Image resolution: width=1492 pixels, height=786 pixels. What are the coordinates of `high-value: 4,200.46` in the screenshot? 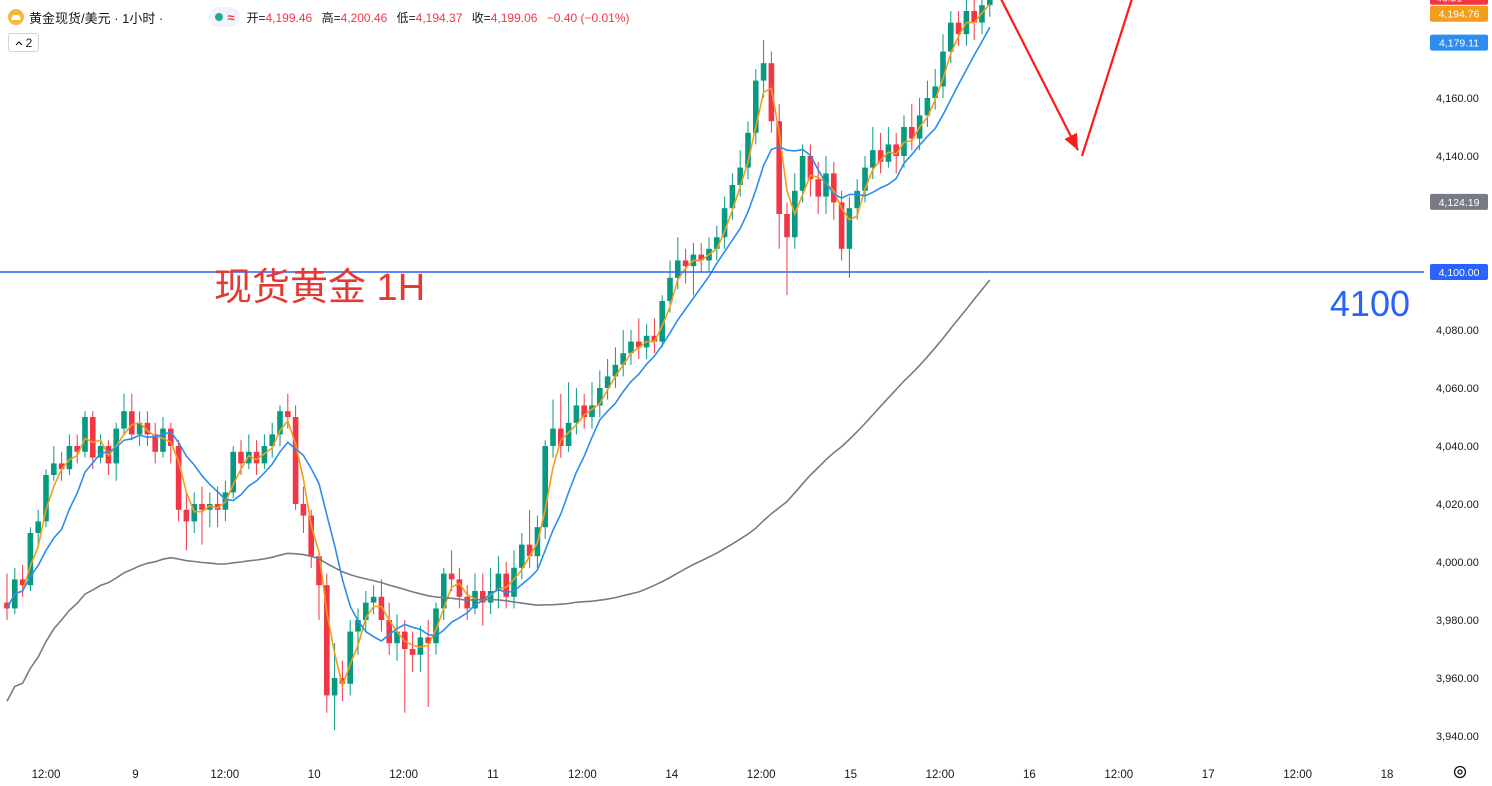 It's located at (364, 17).